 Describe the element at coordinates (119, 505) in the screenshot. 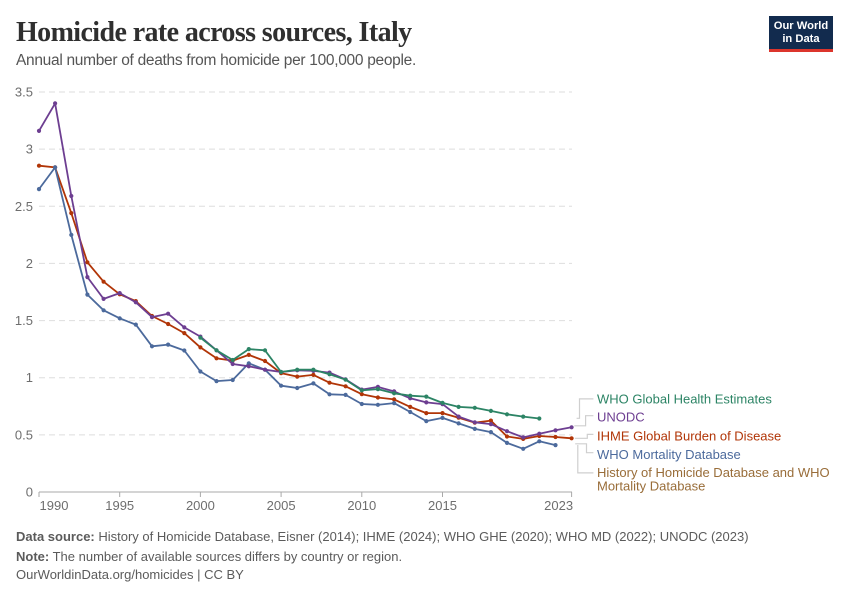

I see `svg-text: 1995` at that location.